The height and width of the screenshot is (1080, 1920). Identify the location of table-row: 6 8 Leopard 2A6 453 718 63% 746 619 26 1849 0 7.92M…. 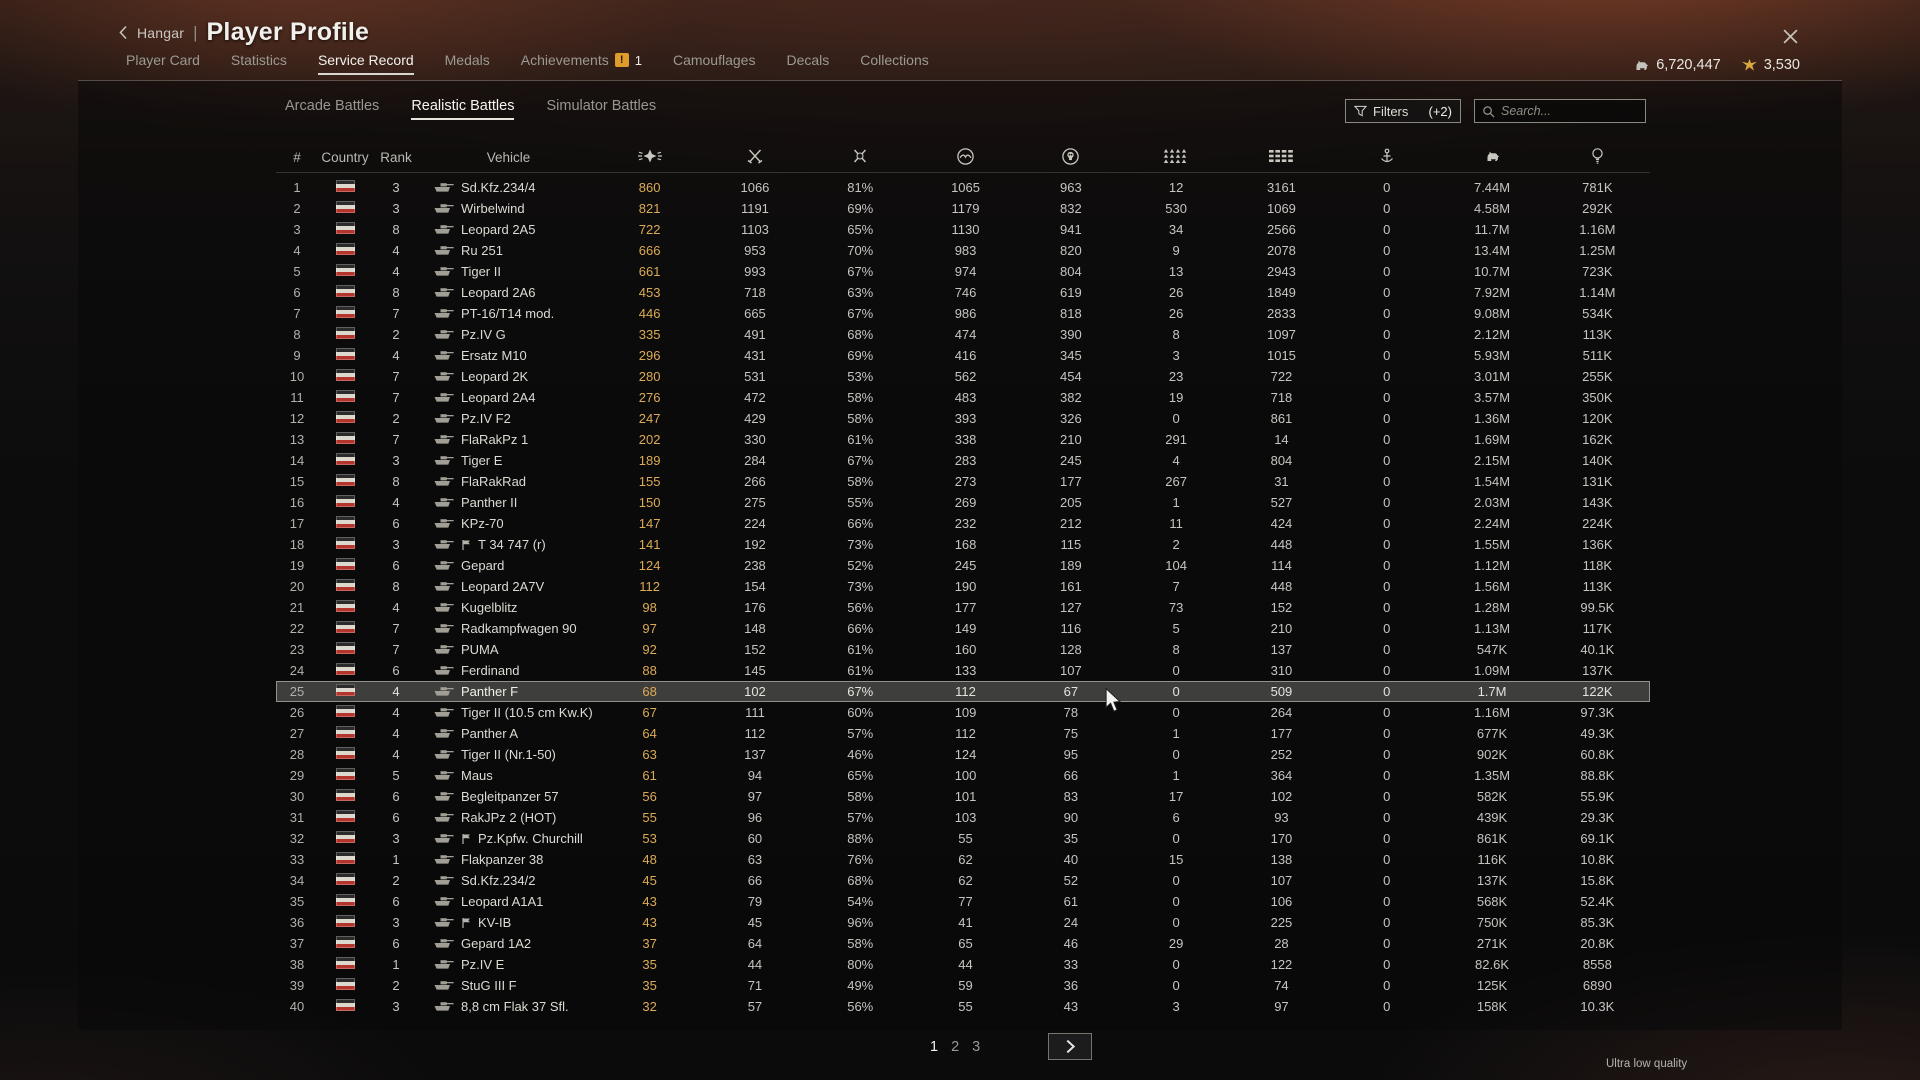
(963, 292).